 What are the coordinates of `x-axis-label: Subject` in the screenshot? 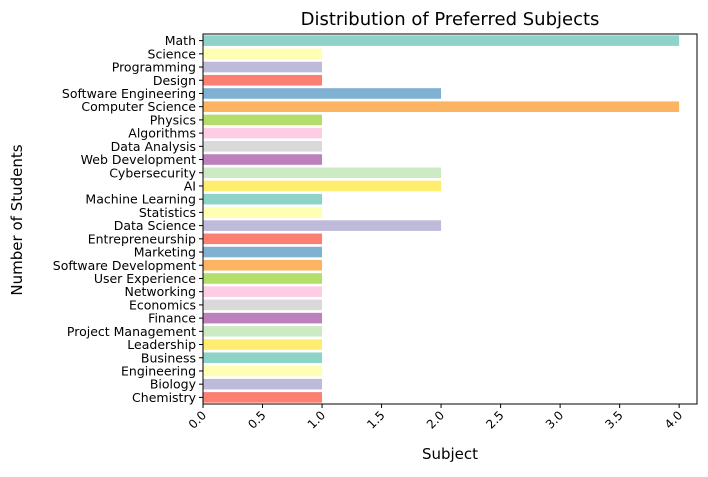 It's located at (450, 454).